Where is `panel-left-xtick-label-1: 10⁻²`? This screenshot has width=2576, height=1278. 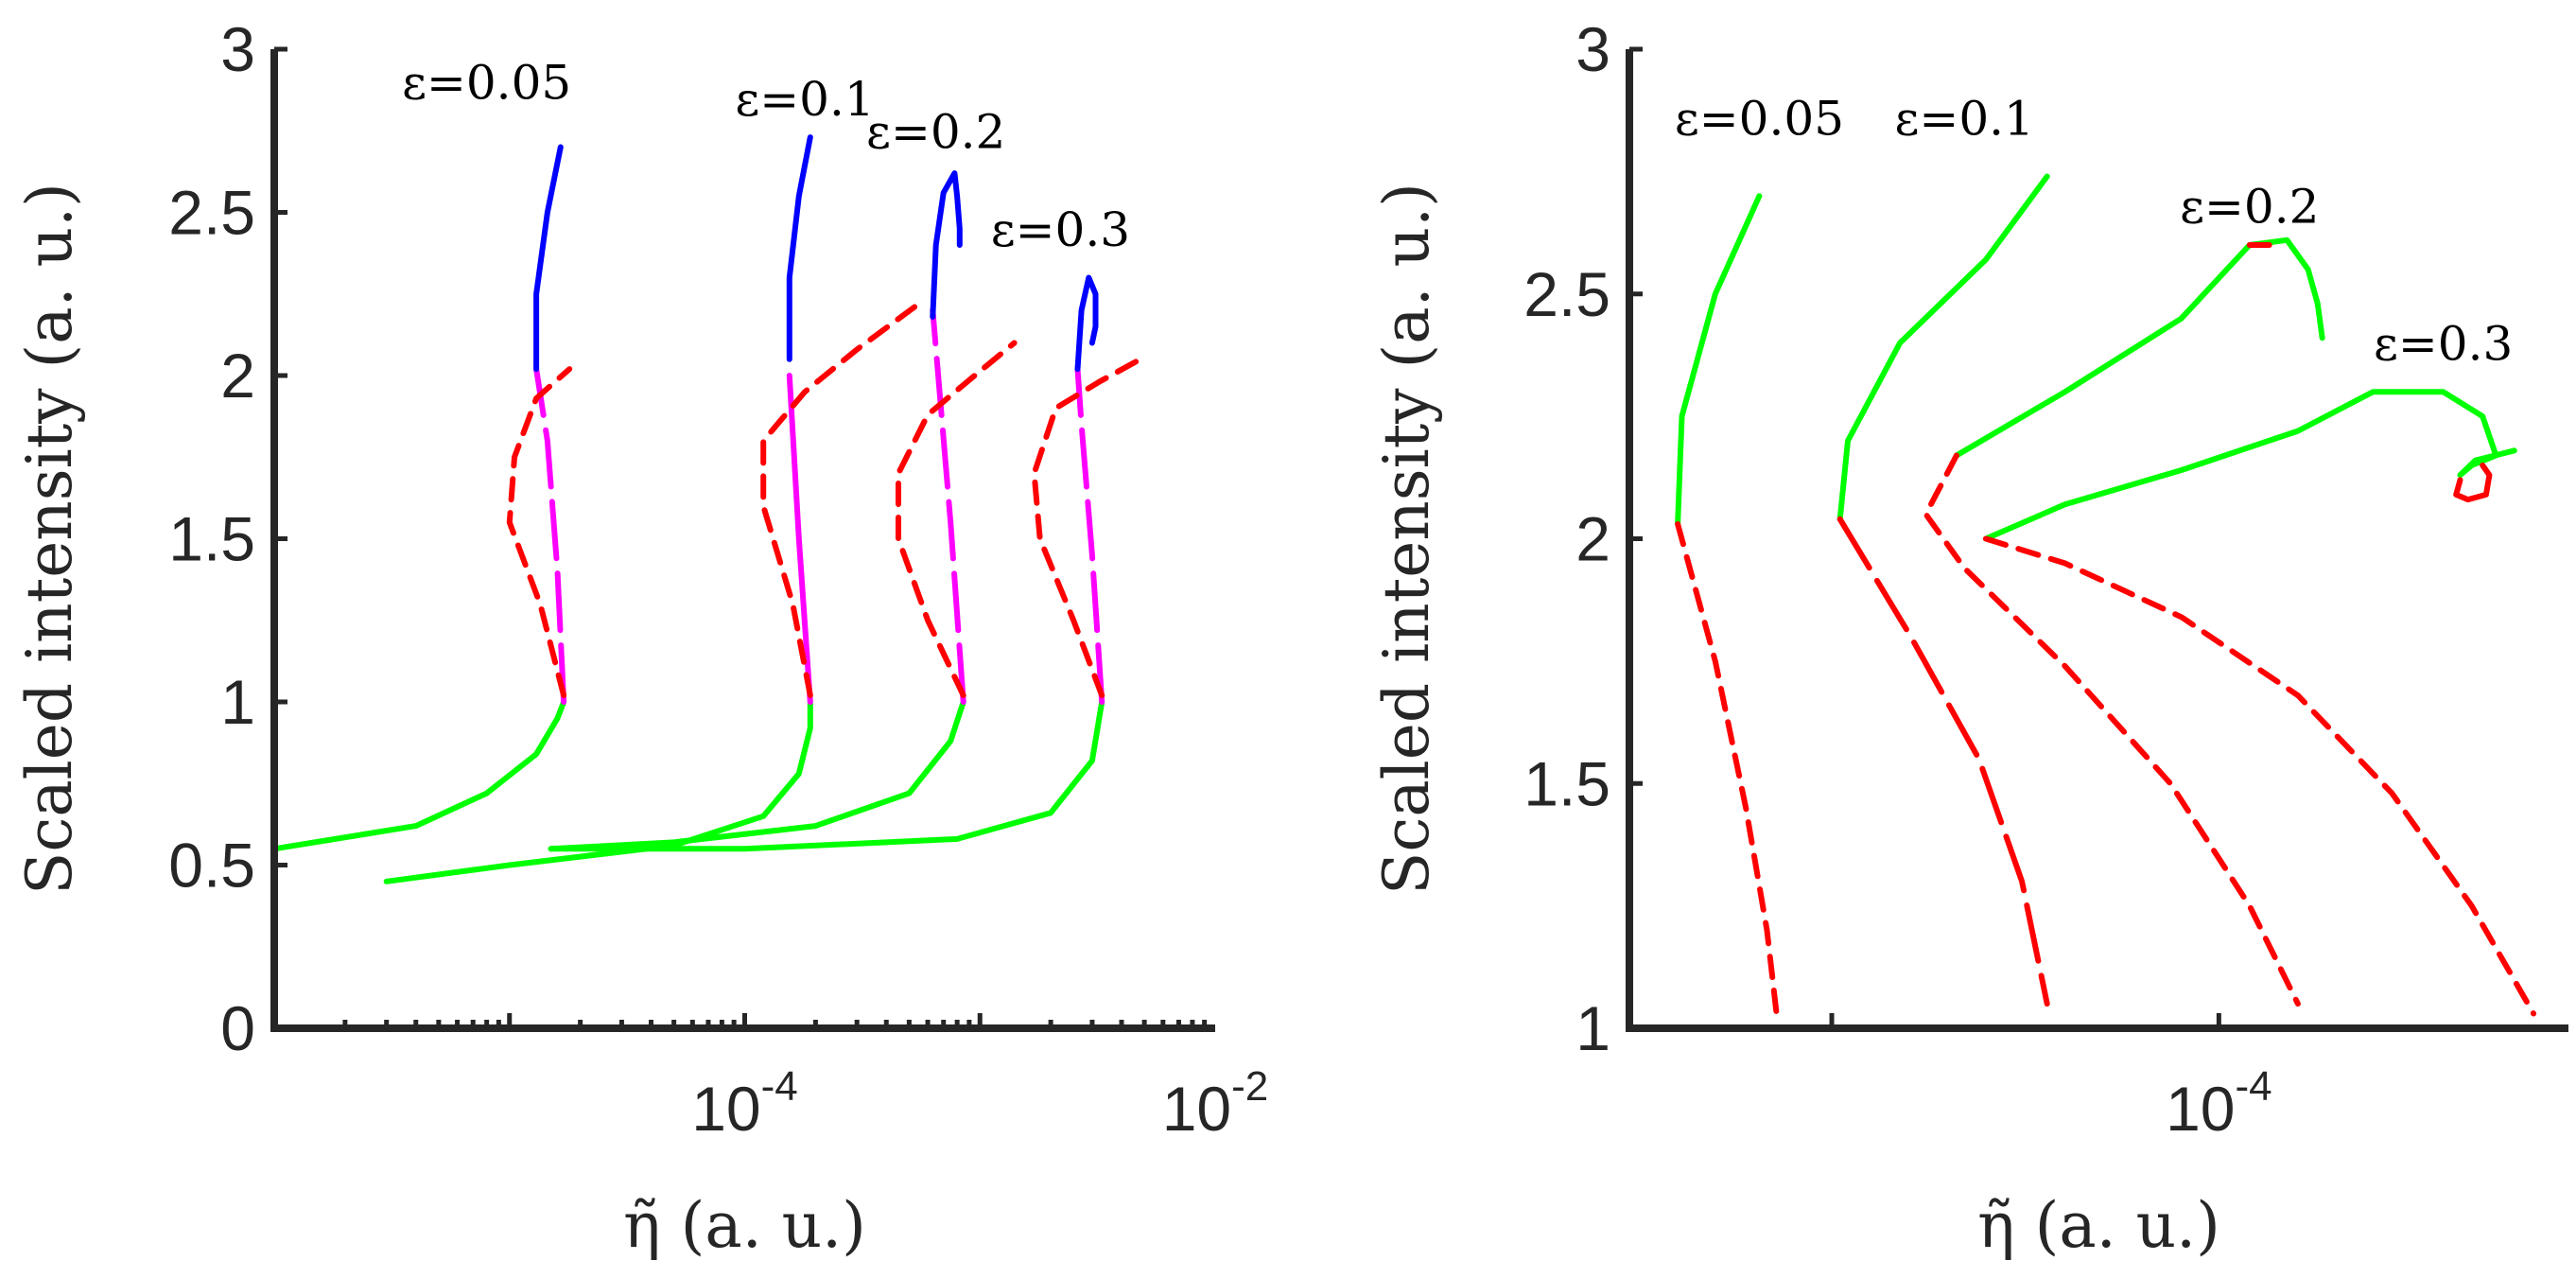 panel-left-xtick-label-1: 10⁻² is located at coordinates (1215, 1103).